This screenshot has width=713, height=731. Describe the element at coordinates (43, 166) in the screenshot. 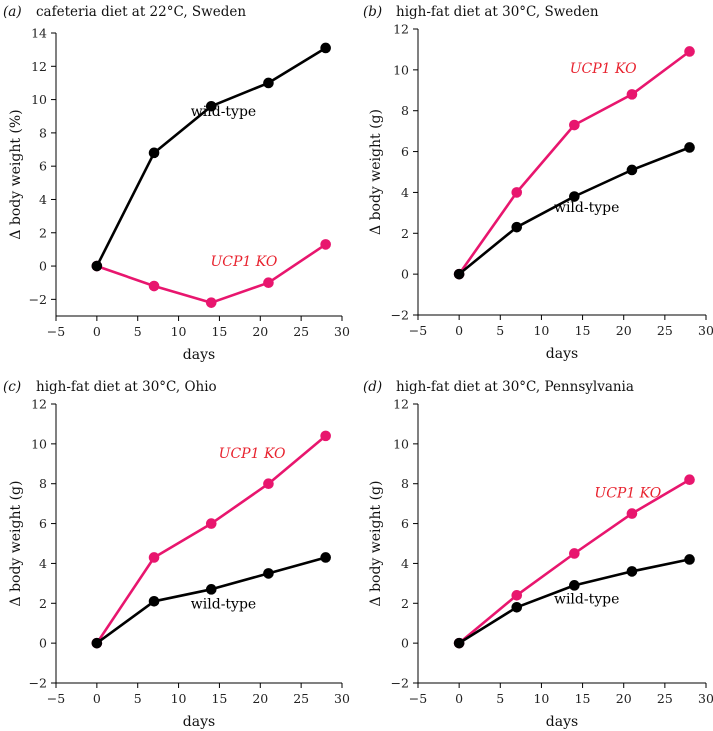

I see `y-tick-label: 6` at that location.